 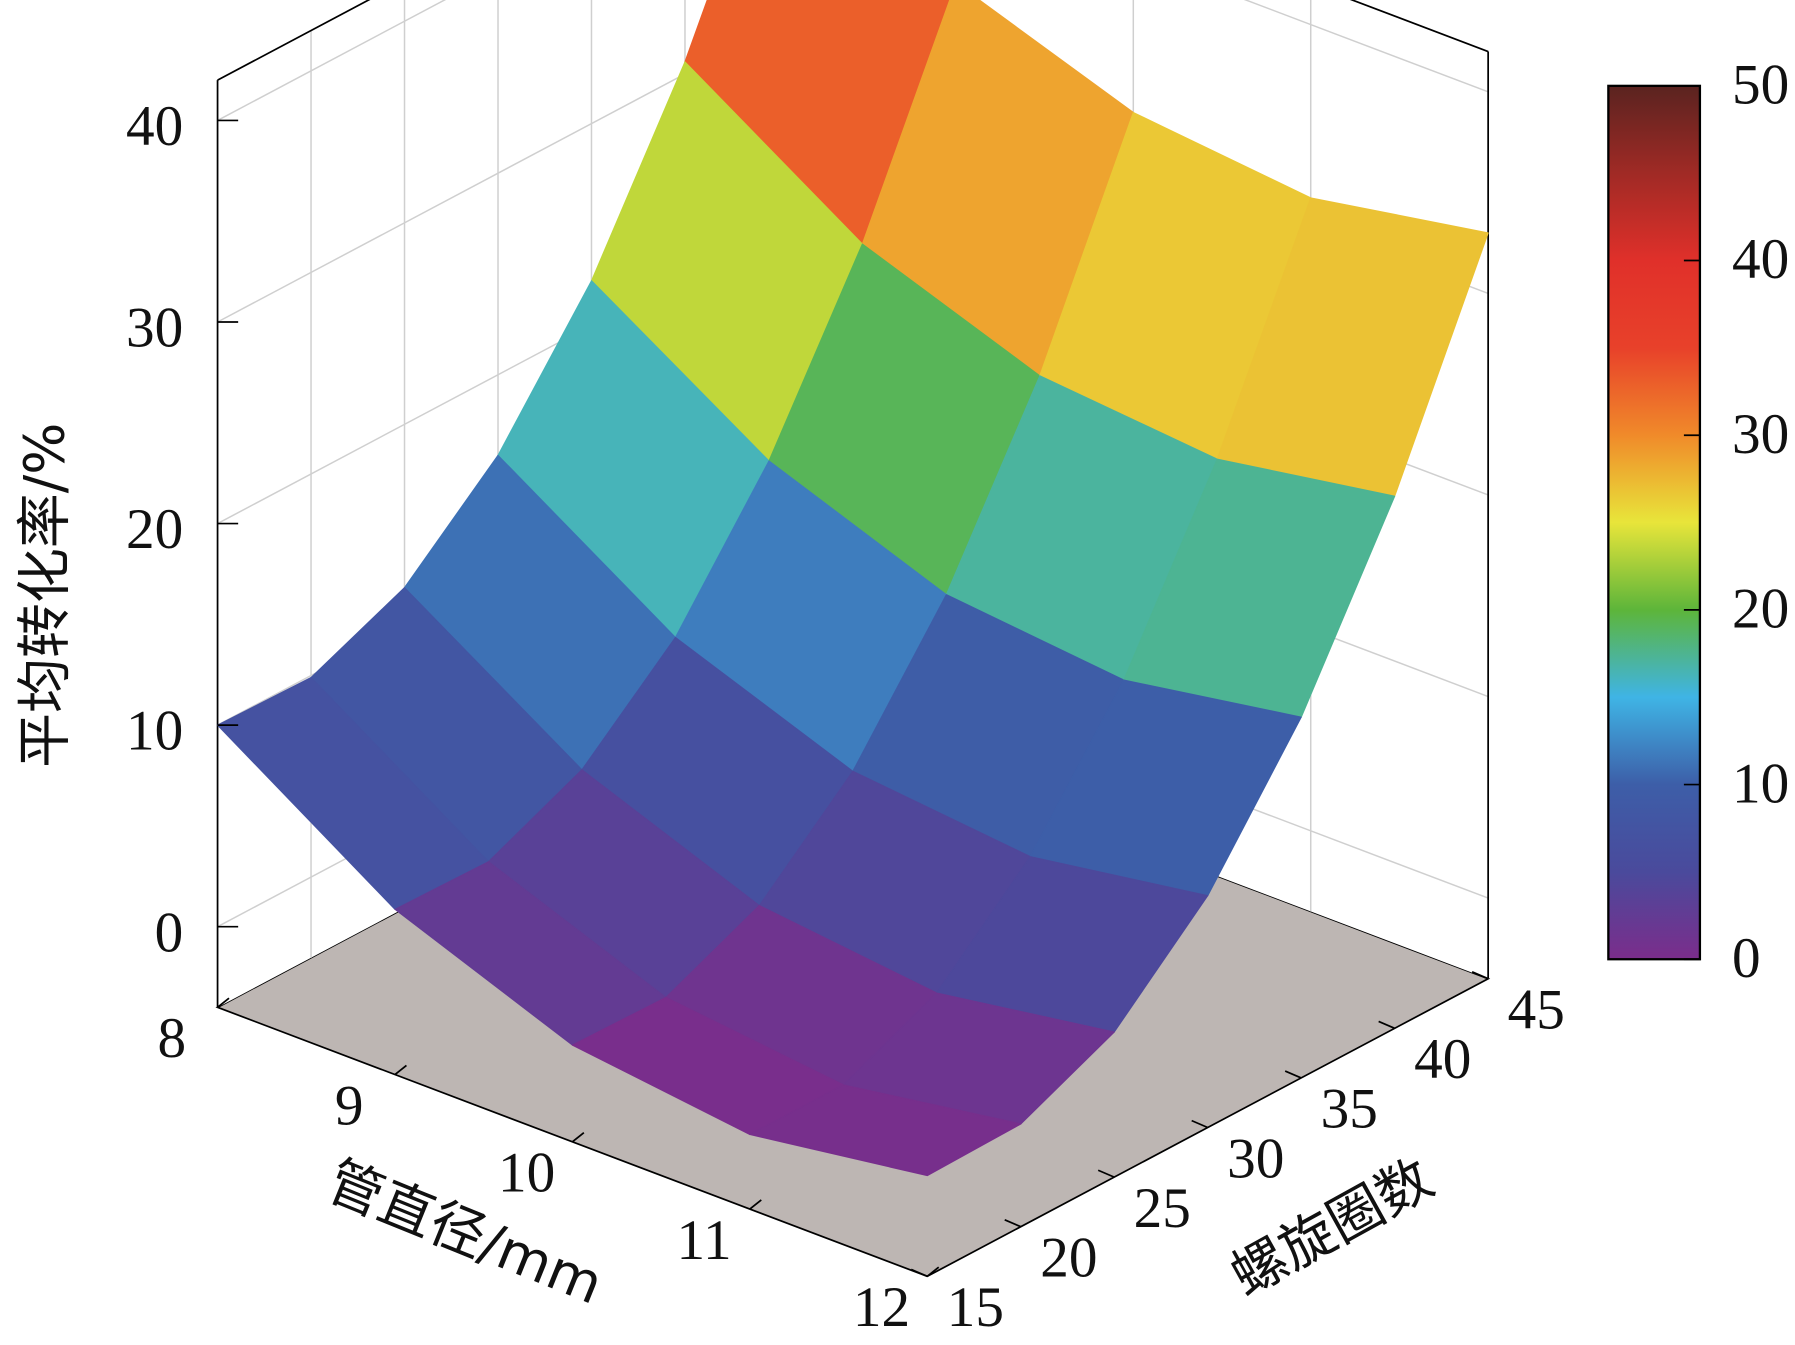 I want to click on z-tick-label: 0, so click(x=169, y=932).